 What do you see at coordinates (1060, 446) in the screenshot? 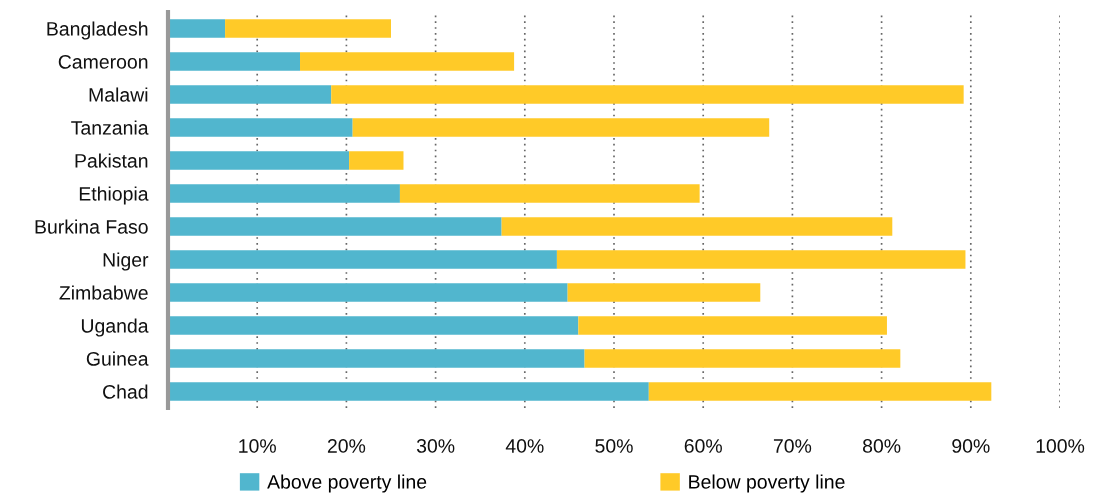
I see `x-tick-label: 100%` at bounding box center [1060, 446].